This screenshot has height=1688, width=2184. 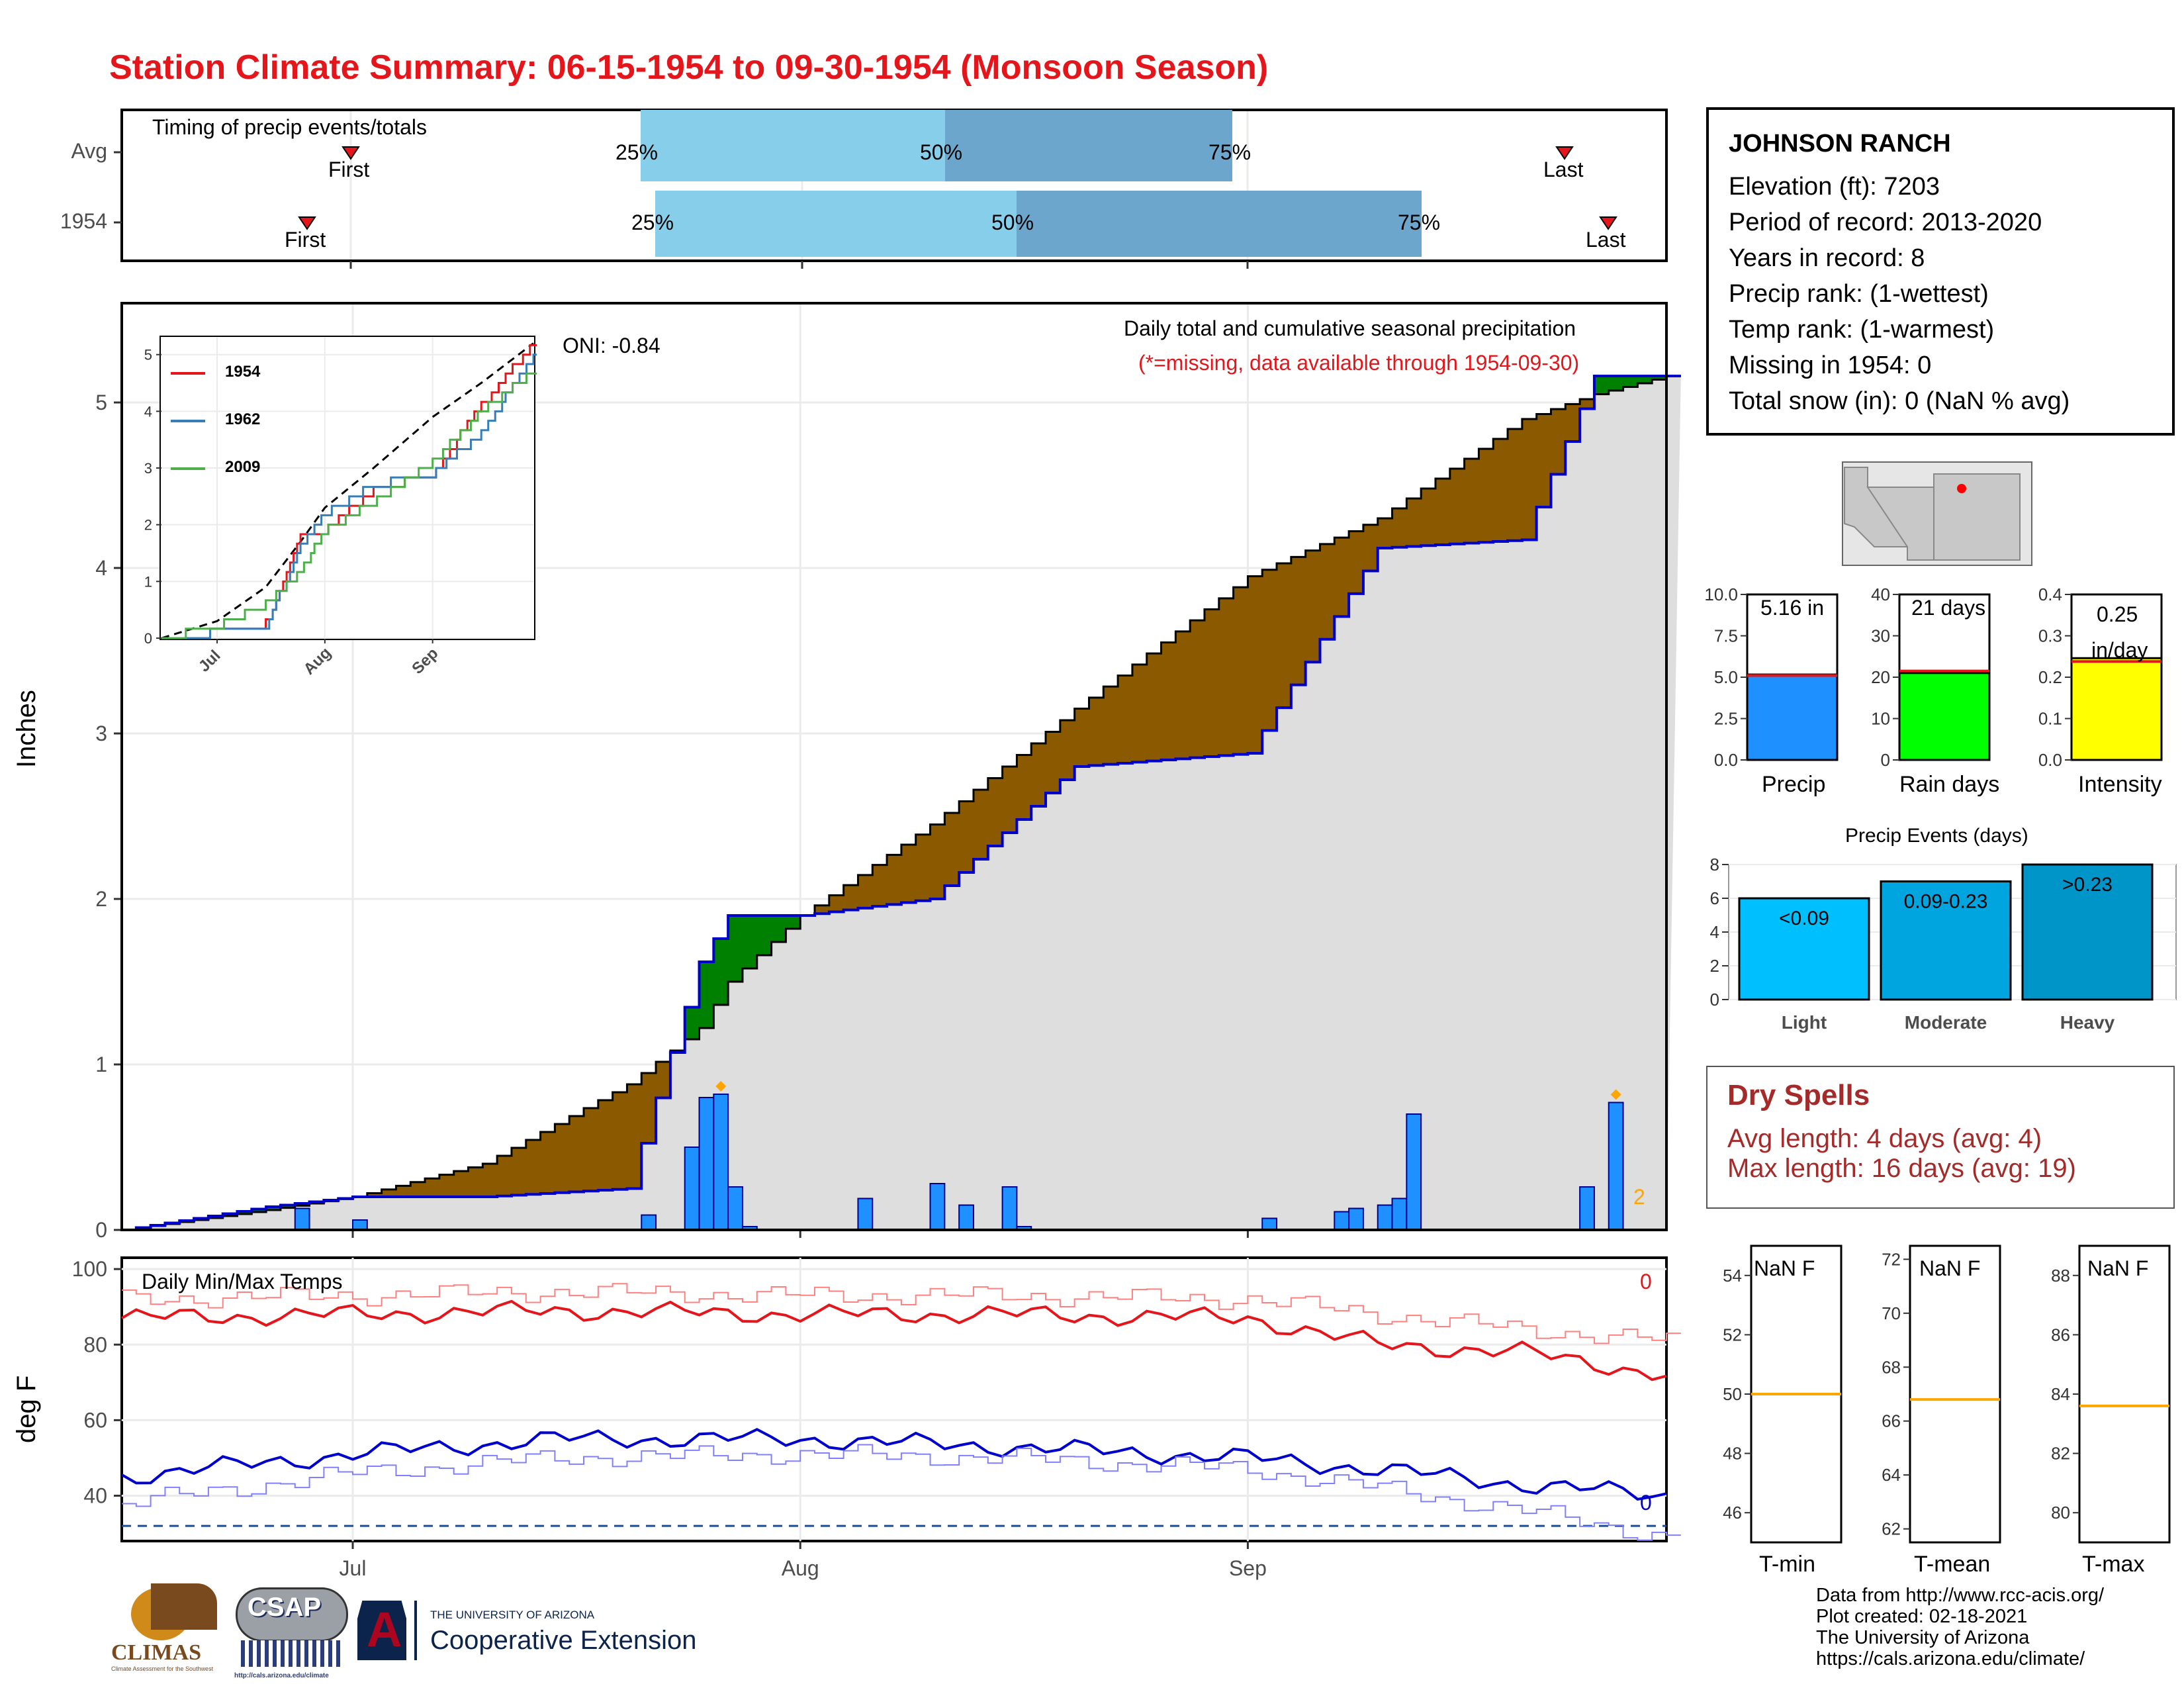 I want to click on tbox-label: T-min, so click(x=1787, y=1564).